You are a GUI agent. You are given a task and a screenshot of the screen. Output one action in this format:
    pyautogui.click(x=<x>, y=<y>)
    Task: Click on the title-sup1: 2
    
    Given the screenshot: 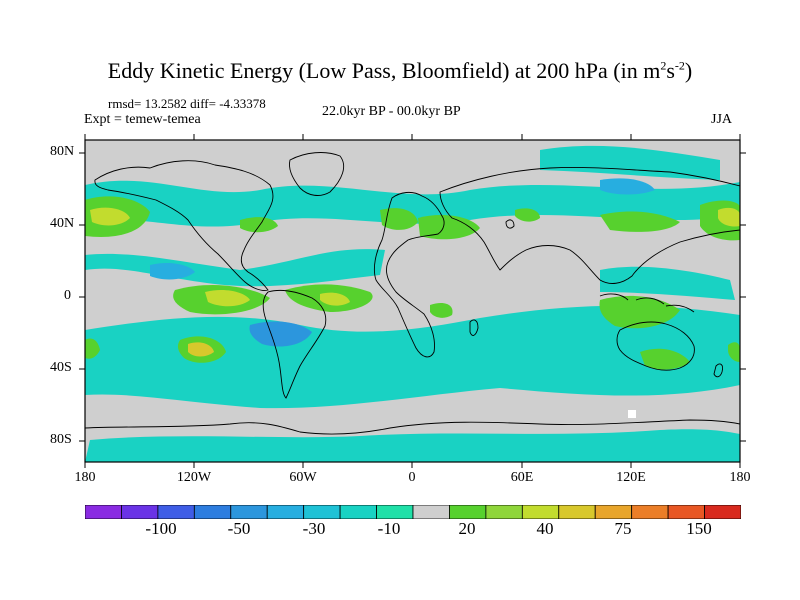 What is the action you would take?
    pyautogui.click(x=663, y=65)
    